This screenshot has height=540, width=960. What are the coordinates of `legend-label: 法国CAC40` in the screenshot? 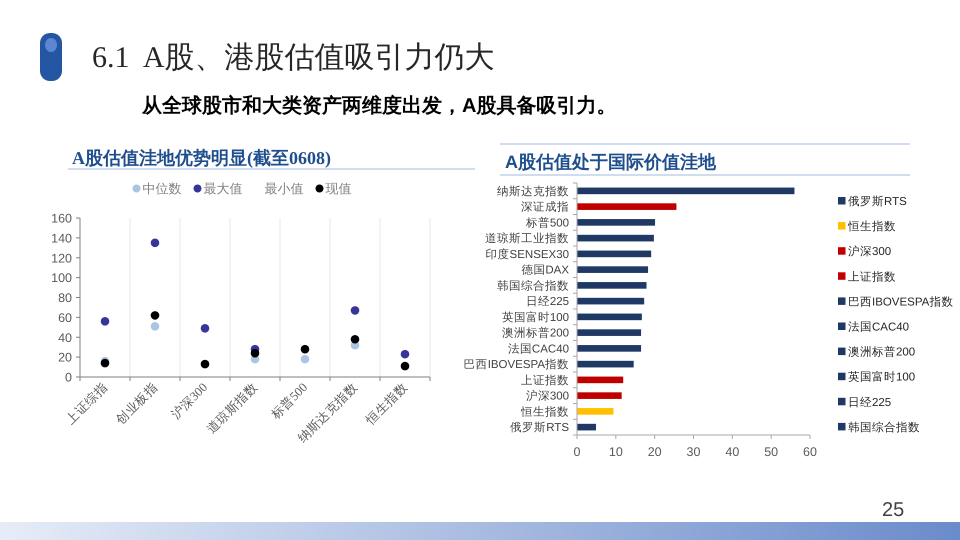 It's located at (879, 328).